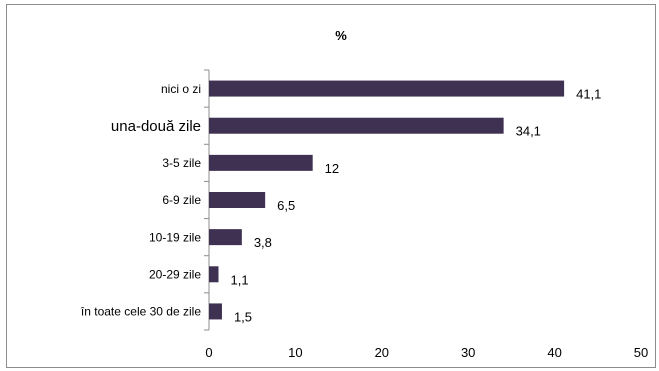 The image size is (659, 371). Describe the element at coordinates (641, 352) in the screenshot. I see `x-tick-label: 50` at that location.